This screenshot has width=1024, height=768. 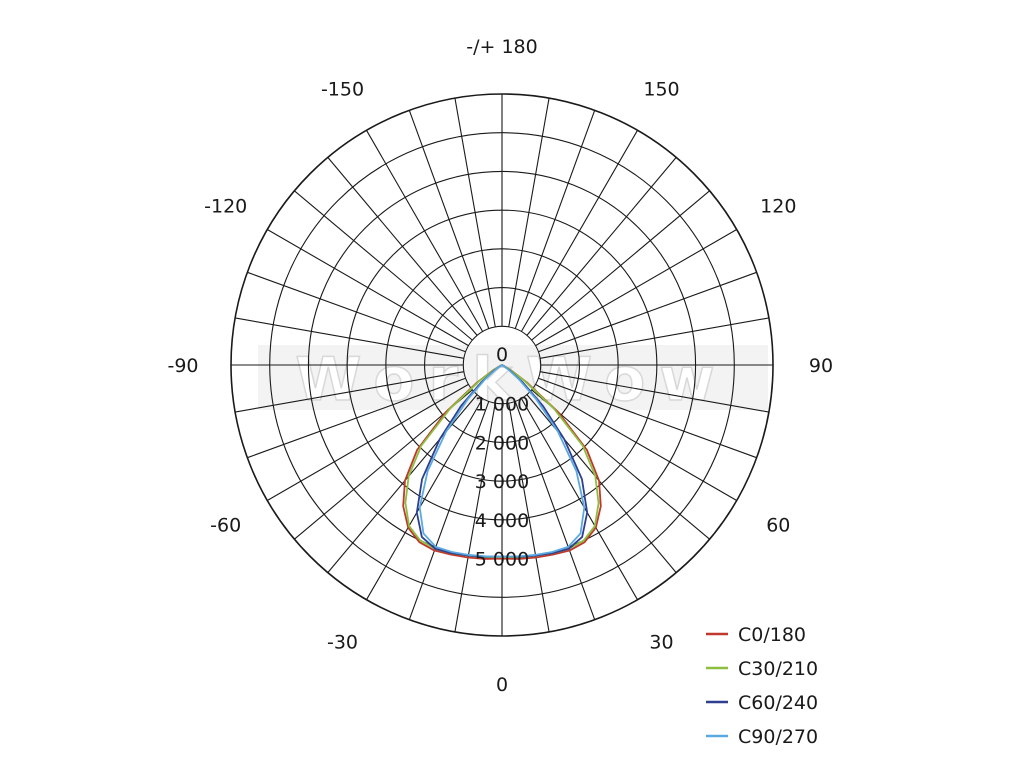 What do you see at coordinates (778, 737) in the screenshot?
I see `legend-label: C90/270` at bounding box center [778, 737].